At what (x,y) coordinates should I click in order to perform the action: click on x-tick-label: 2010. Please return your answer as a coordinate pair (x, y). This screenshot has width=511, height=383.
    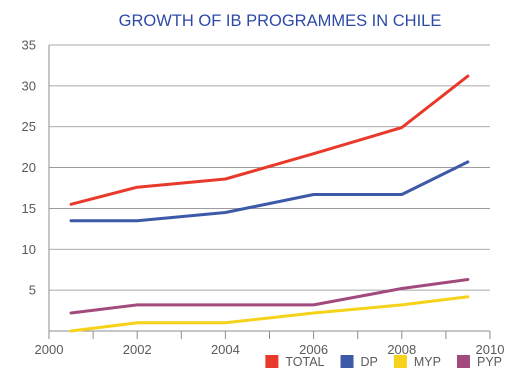
    Looking at the image, I should click on (490, 349).